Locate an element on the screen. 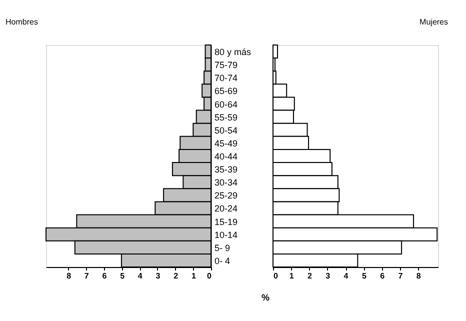 The height and width of the screenshot is (321, 466). y-tick-label: 15-19 is located at coordinates (226, 221).